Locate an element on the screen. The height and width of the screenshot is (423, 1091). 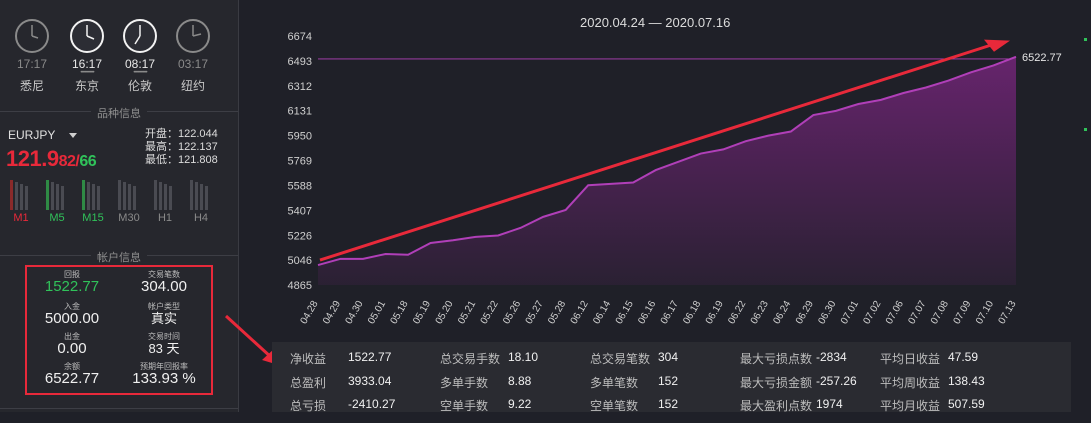
clock-london: 08:17 •••••••••••• 伦敦 is located at coordinates (140, 56).